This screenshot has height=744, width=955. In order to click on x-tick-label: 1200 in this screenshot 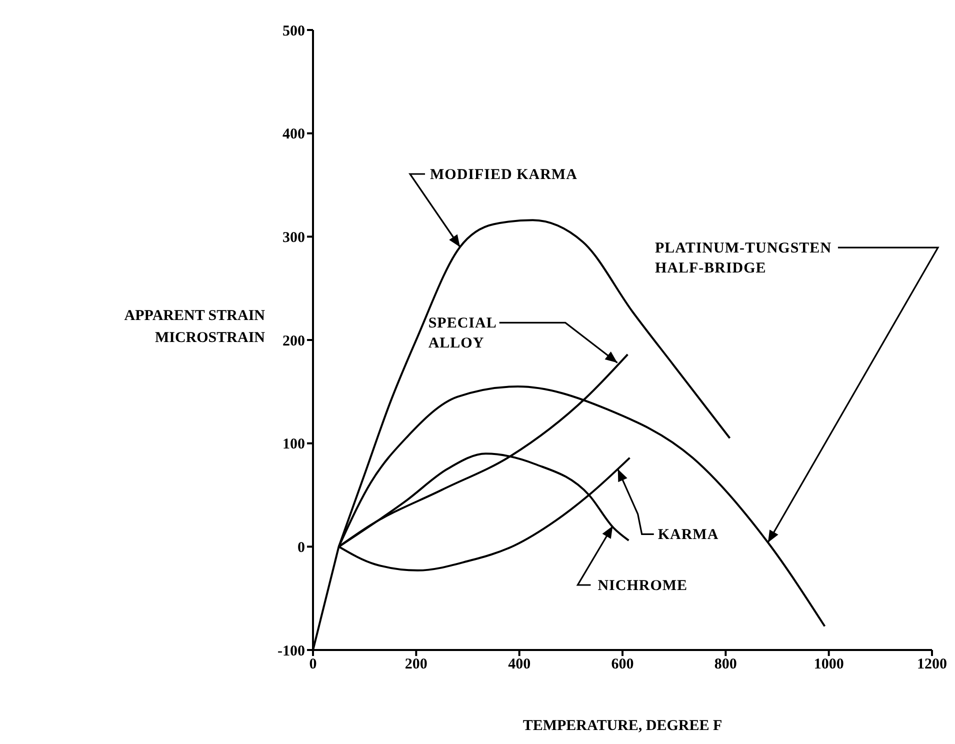, I will do `click(932, 664)`.